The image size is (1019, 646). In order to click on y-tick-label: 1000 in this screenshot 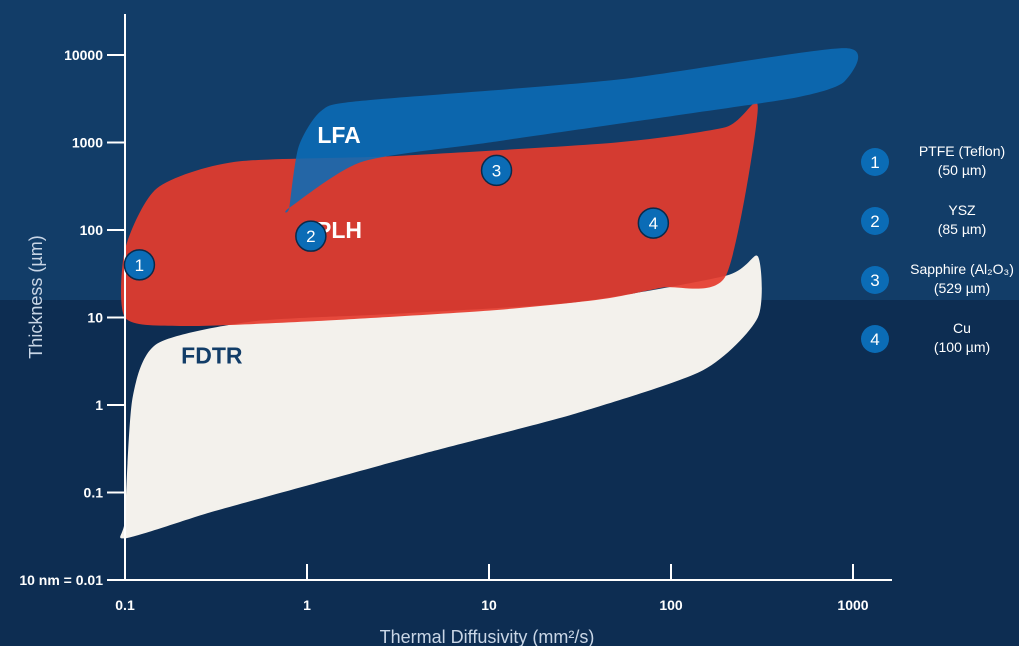, I will do `click(87, 143)`.